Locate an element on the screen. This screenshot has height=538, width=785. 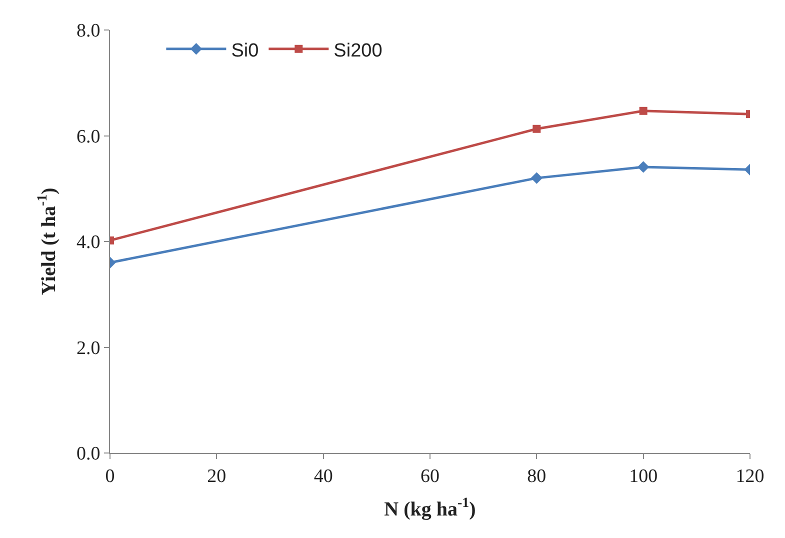
x-tick-label: 0 is located at coordinates (110, 476).